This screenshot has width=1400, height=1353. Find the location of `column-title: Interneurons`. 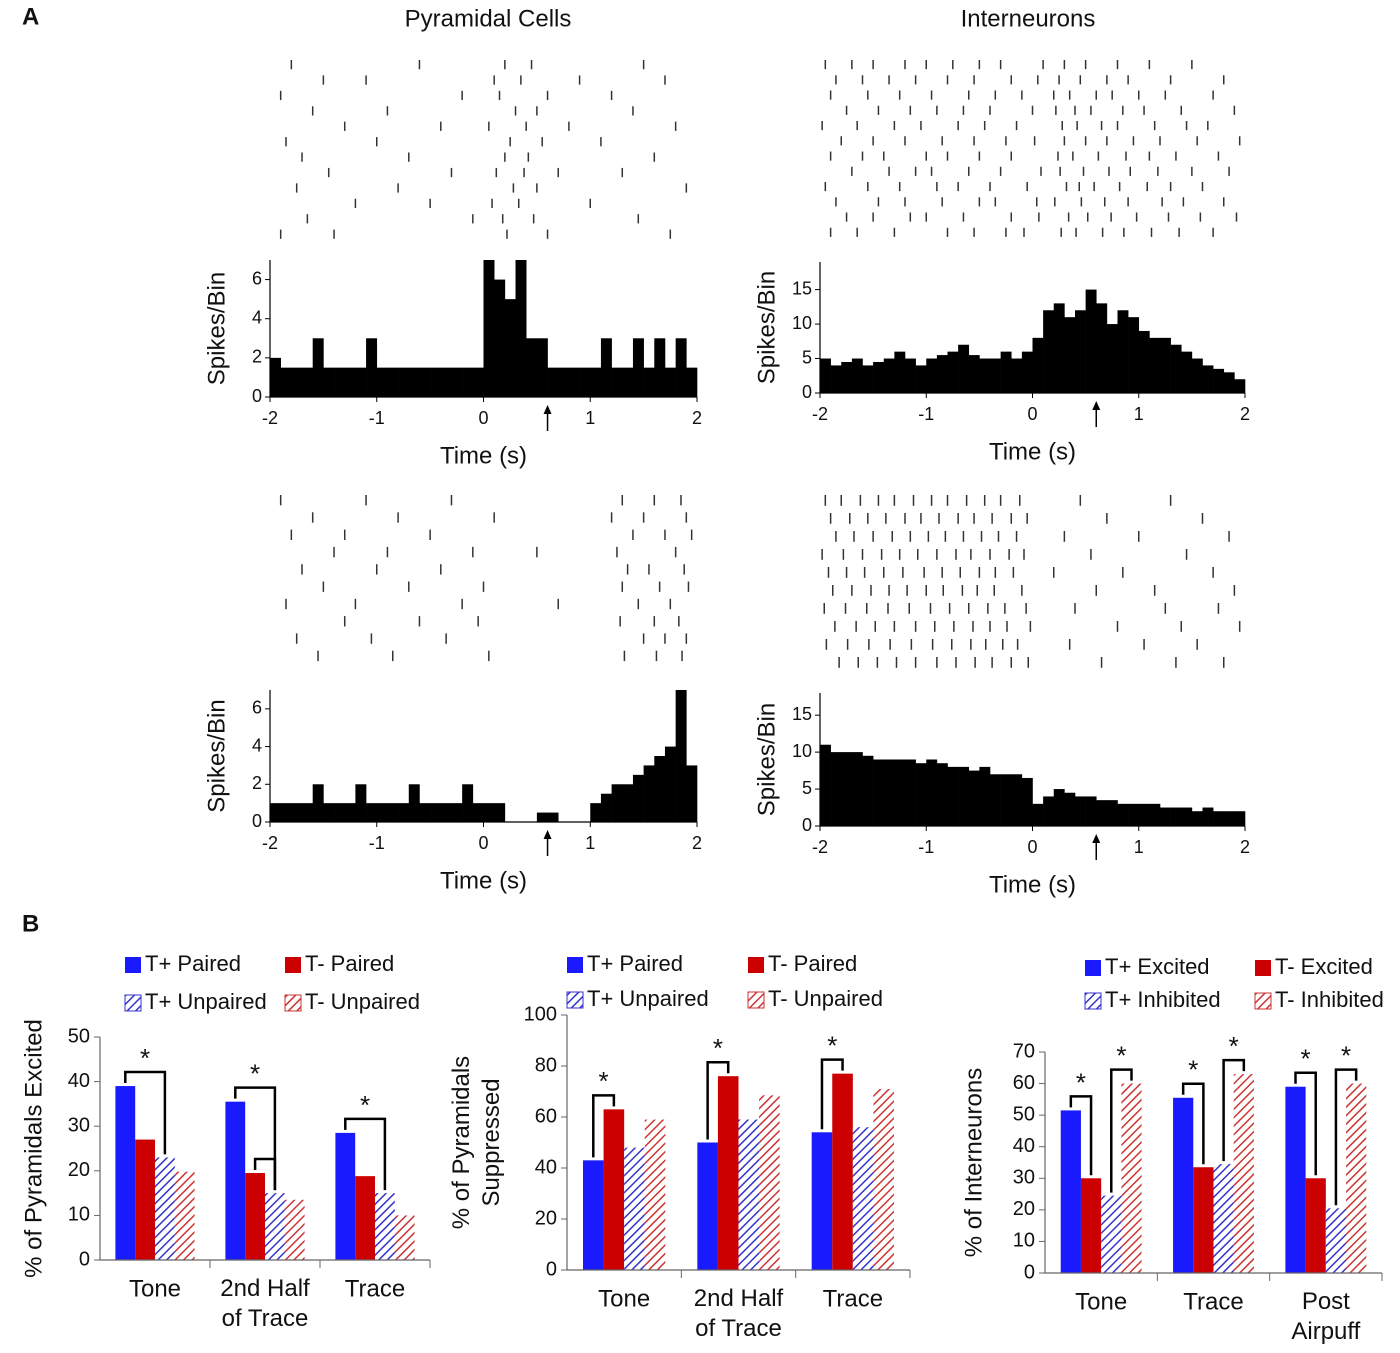

column-title: Interneurons is located at coordinates (1028, 18).